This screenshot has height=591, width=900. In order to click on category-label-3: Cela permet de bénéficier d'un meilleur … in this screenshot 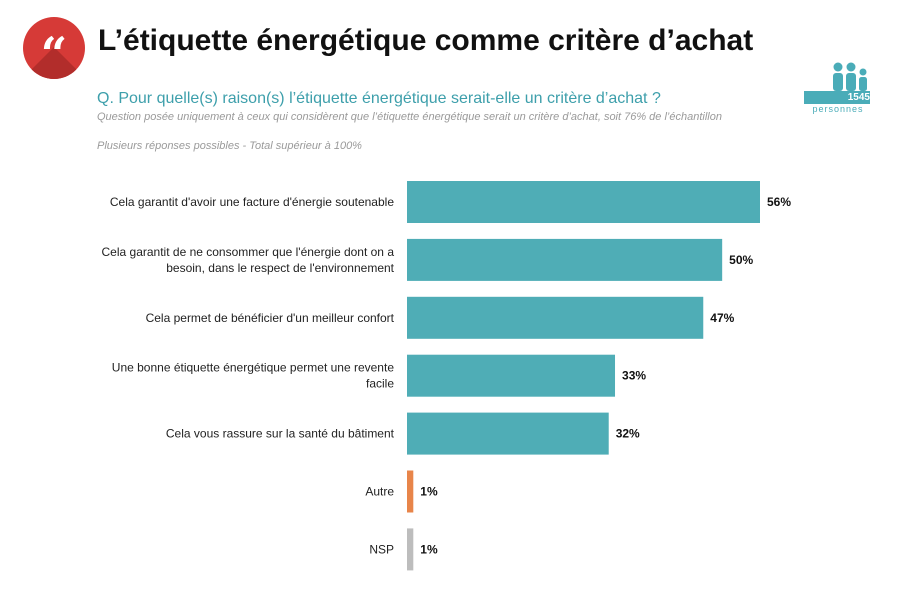, I will do `click(270, 318)`.